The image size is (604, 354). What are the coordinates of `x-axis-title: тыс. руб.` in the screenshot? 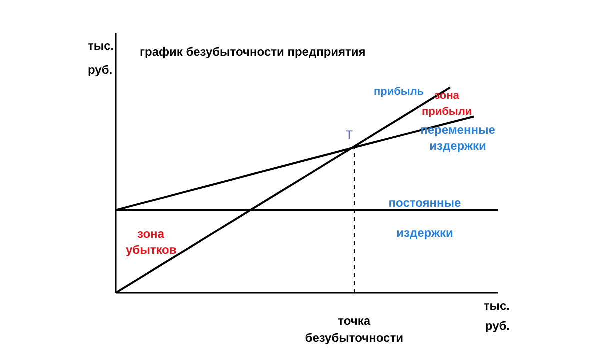 It's located at (496, 316).